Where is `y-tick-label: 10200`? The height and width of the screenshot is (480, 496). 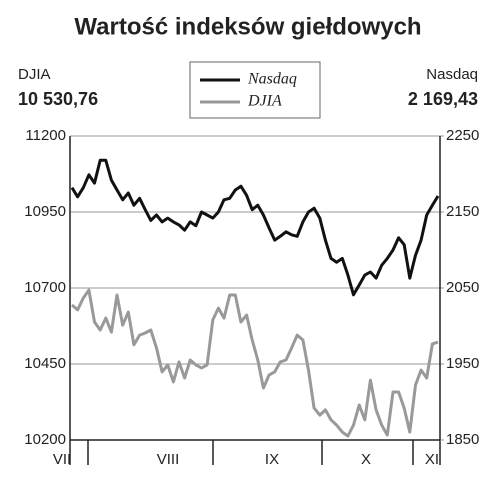 y-tick-label: 10200 is located at coordinates (45, 439).